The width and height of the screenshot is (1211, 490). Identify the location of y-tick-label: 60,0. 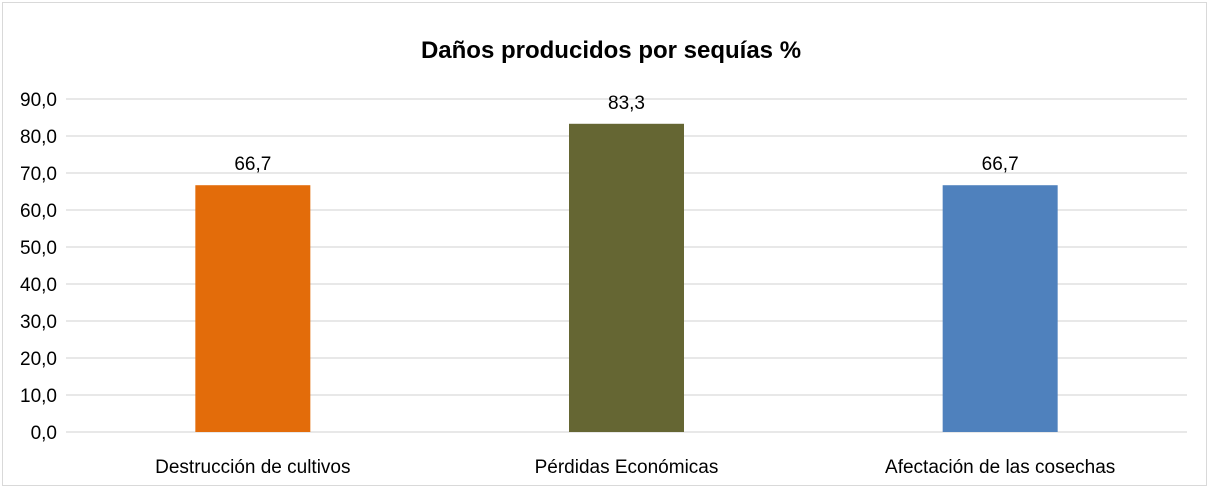
(38, 211).